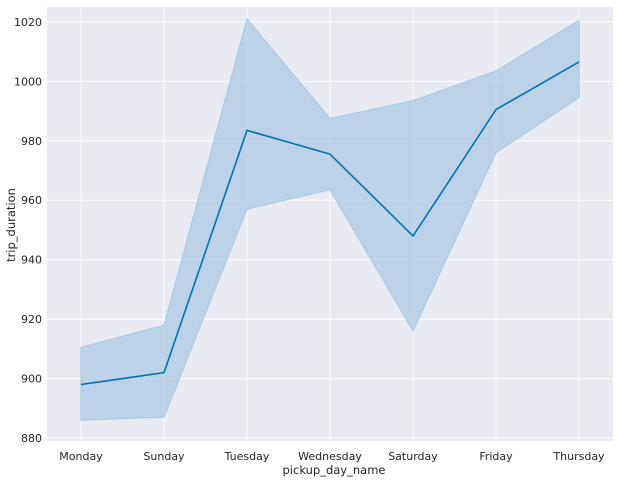 This screenshot has height=482, width=620. Describe the element at coordinates (31, 319) in the screenshot. I see `y-tick-label: 920` at that location.